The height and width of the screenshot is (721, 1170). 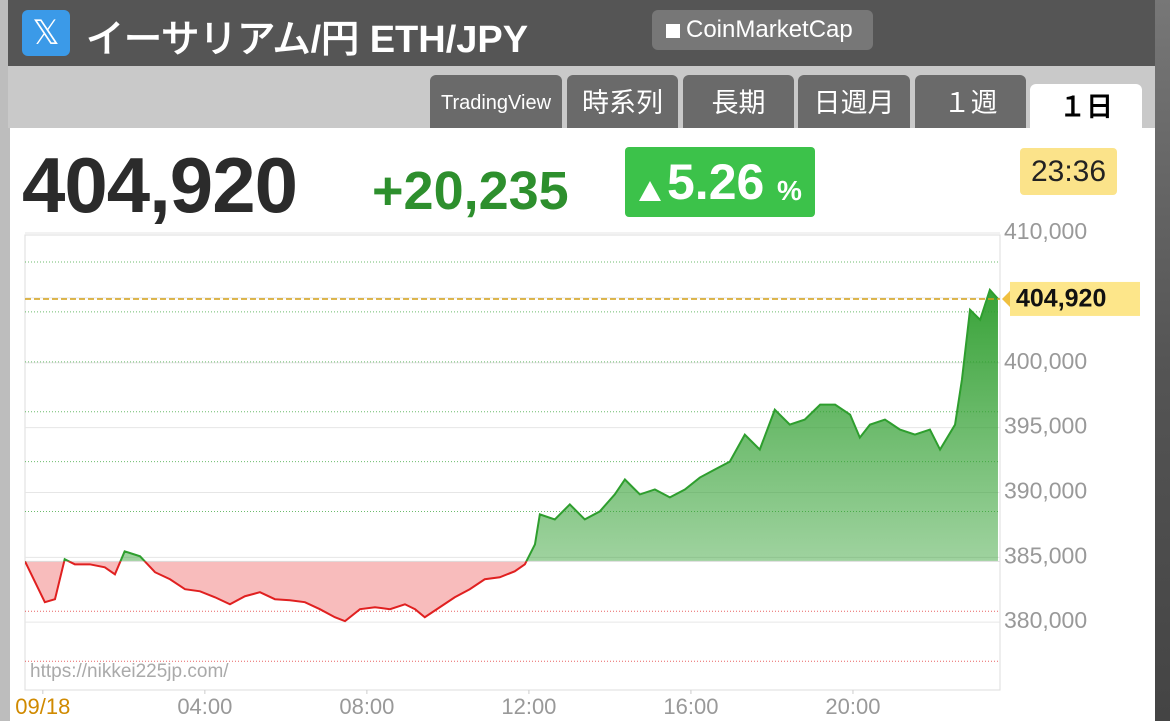 I want to click on x-tick-label: 04:00, so click(x=204, y=706).